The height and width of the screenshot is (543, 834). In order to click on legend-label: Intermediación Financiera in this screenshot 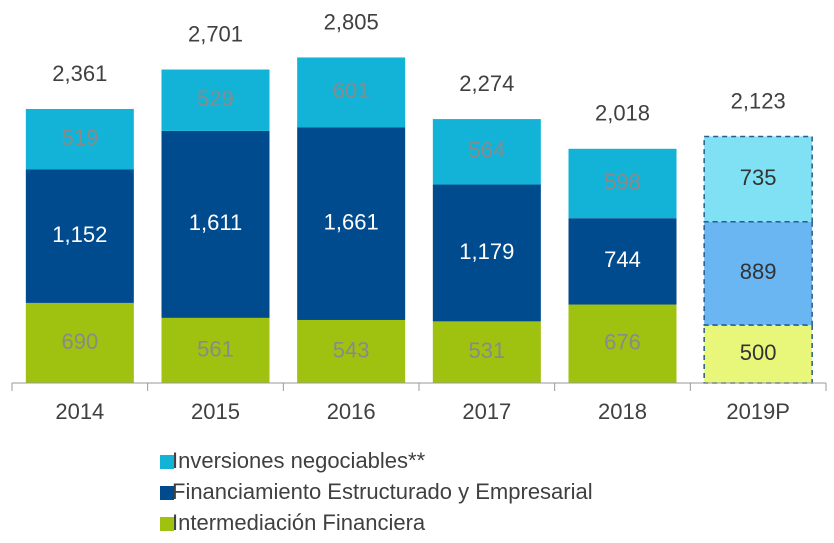, I will do `click(299, 522)`.